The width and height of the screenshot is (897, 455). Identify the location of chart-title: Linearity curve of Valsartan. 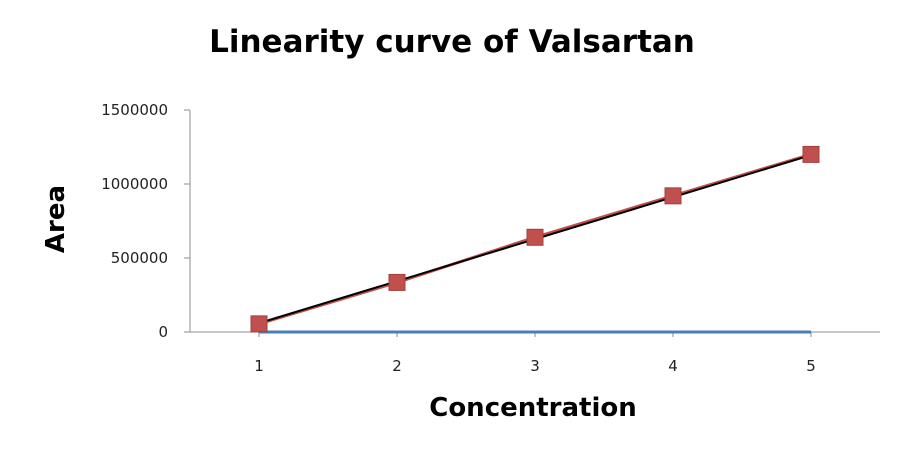
(452, 42).